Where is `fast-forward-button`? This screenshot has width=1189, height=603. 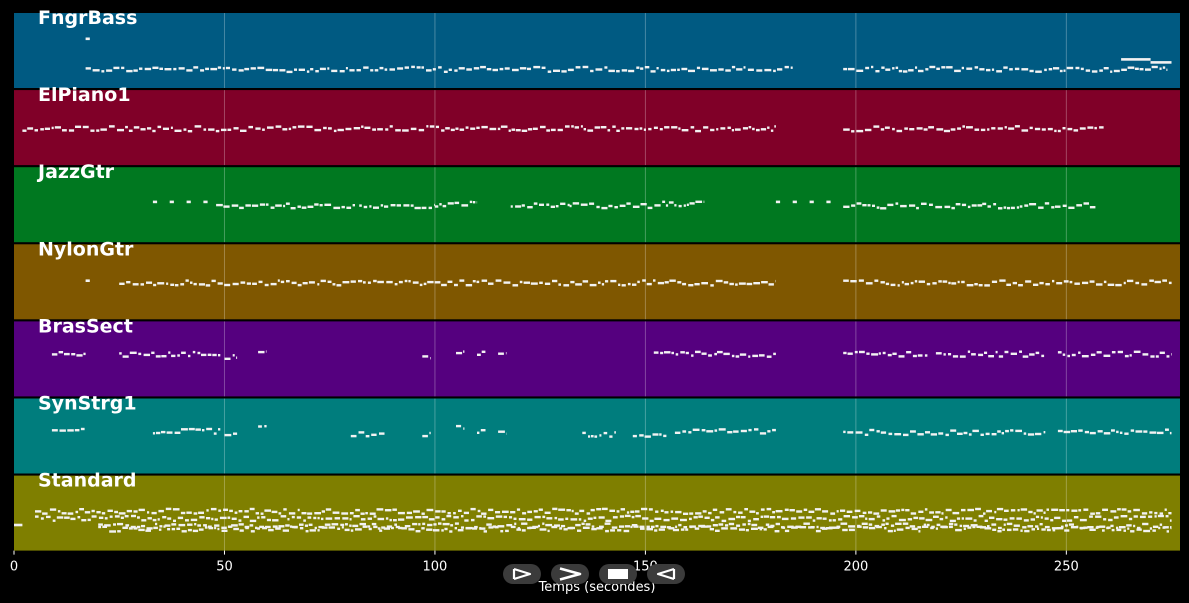 fast-forward-button is located at coordinates (570, 574).